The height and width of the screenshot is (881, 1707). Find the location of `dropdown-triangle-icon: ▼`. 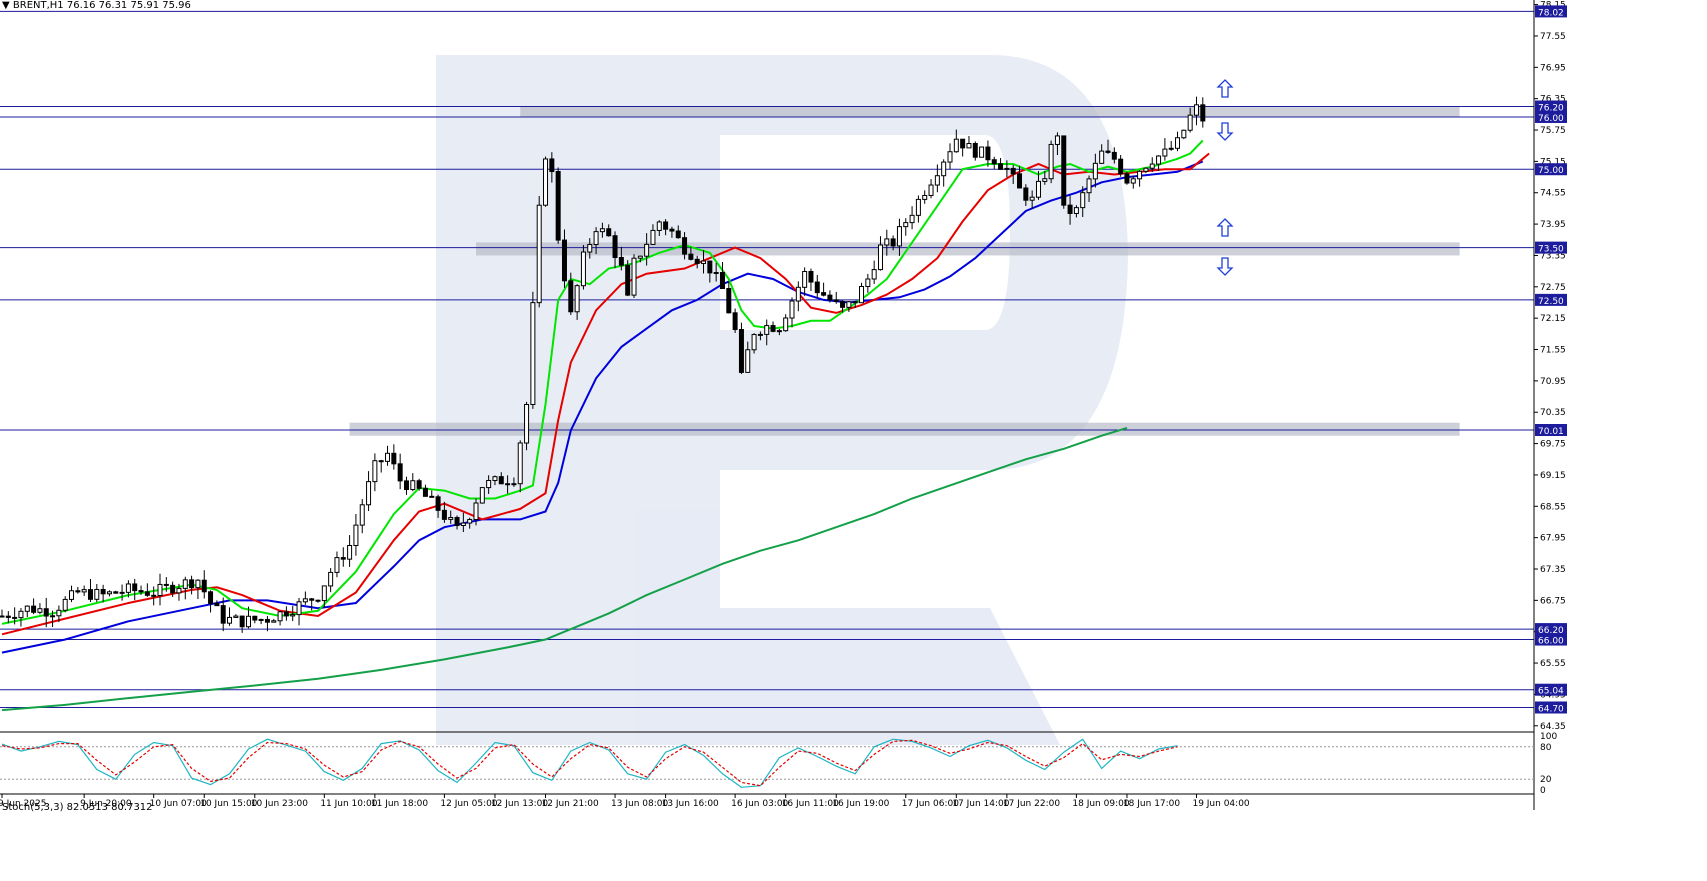

dropdown-triangle-icon: ▼ is located at coordinates (6, 5).